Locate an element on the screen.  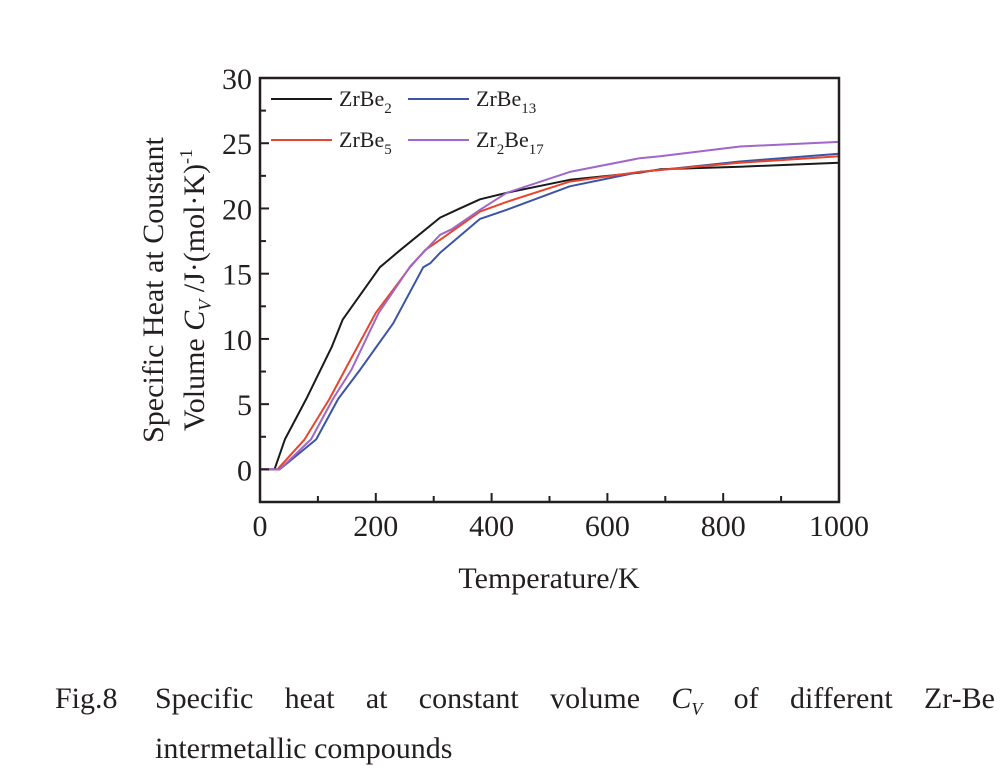
legend-label: Zr2Be17 is located at coordinates (510, 142).